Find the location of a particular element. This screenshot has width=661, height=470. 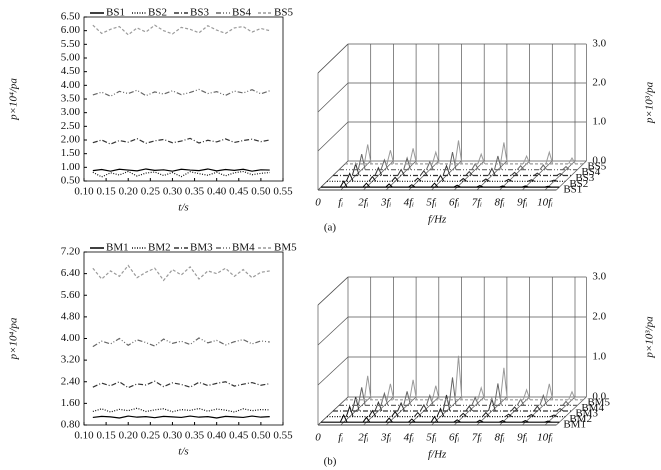

x-tick-label: 0.25 is located at coordinates (151, 436).